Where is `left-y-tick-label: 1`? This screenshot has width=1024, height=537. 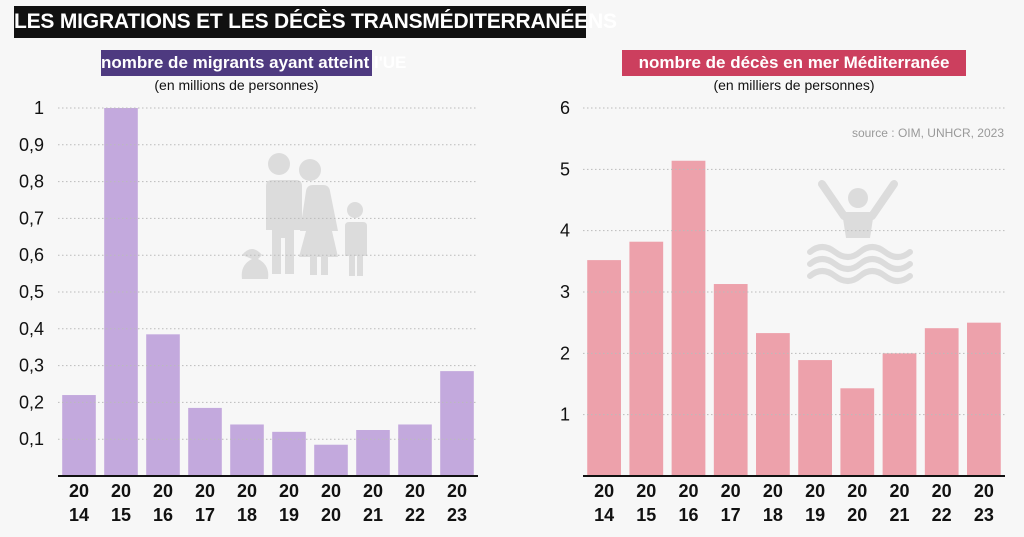
left-y-tick-label: 1 is located at coordinates (39, 108).